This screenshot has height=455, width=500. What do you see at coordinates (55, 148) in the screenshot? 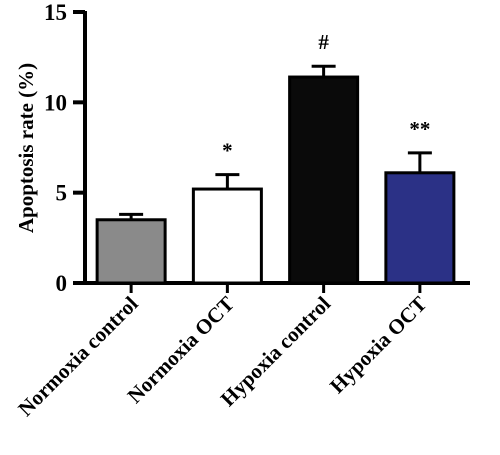
I see `y-tick-labels-group: 0 5 10 15` at bounding box center [55, 148].